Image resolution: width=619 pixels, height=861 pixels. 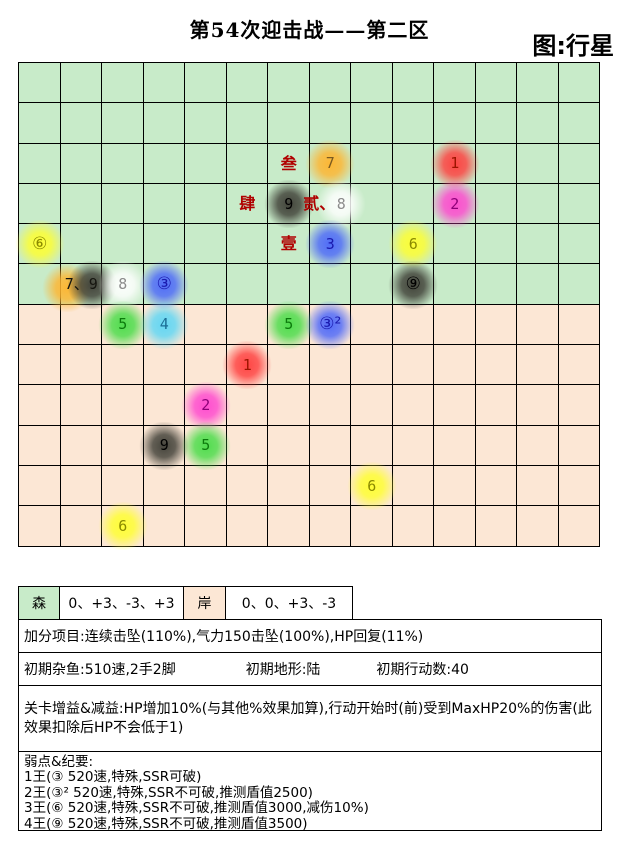 I want to click on weak-point-line: 4王(⑨ 520速,特殊,SSR不可破,推测盾值3500), so click(x=166, y=823).